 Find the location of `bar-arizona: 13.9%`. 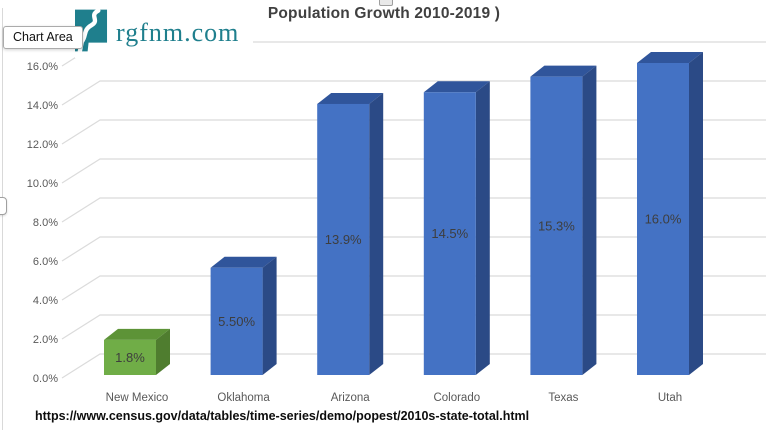

bar-arizona: 13.9% is located at coordinates (350, 233).